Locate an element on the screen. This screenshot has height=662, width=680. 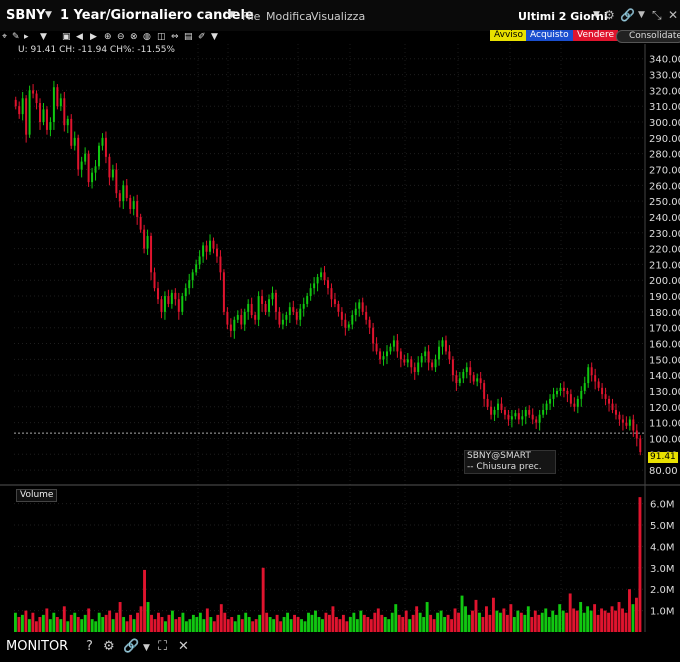
range-selector: Ultimi 2 Giorni is located at coordinates (563, 16).